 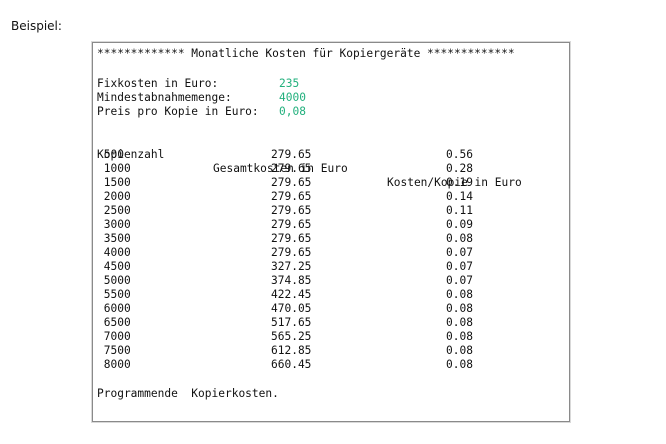 I want to click on fixed-cost-label: Fixkosten in Euro:, so click(x=158, y=83).